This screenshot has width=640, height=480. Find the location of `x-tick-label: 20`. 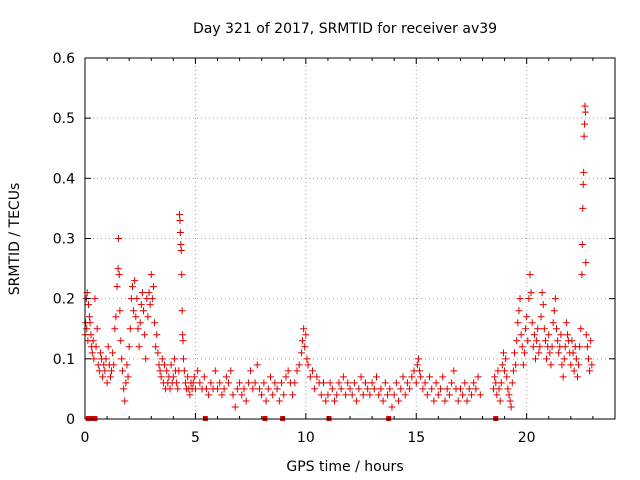

x-tick-label: 20 is located at coordinates (527, 438).